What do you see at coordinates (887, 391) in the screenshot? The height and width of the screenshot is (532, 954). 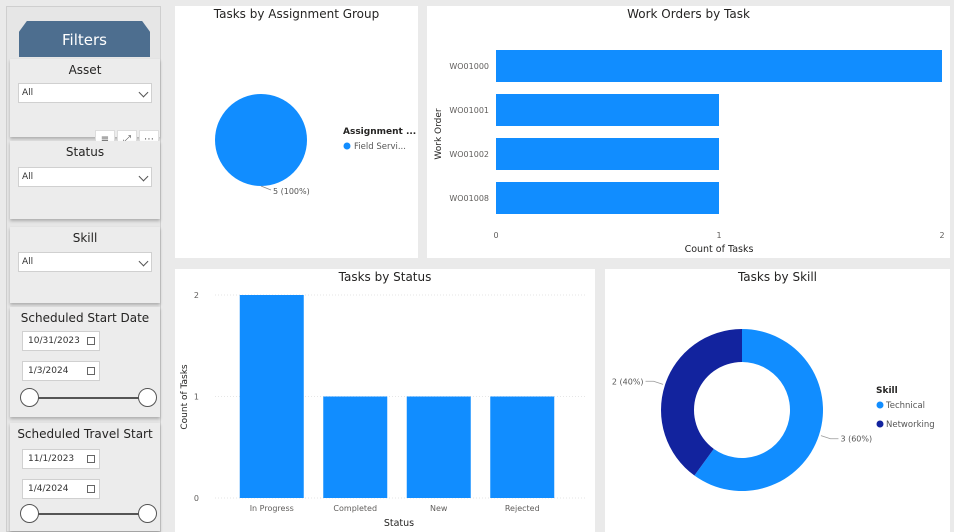 I see `legend-title: Skill` at bounding box center [887, 391].